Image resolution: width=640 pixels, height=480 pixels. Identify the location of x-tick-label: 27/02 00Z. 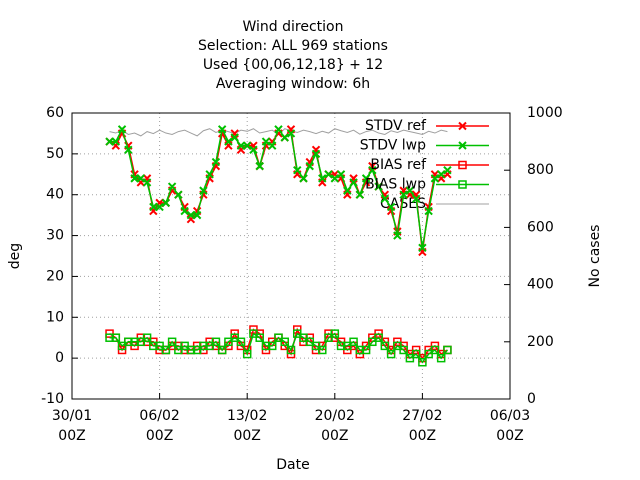
(422, 426).